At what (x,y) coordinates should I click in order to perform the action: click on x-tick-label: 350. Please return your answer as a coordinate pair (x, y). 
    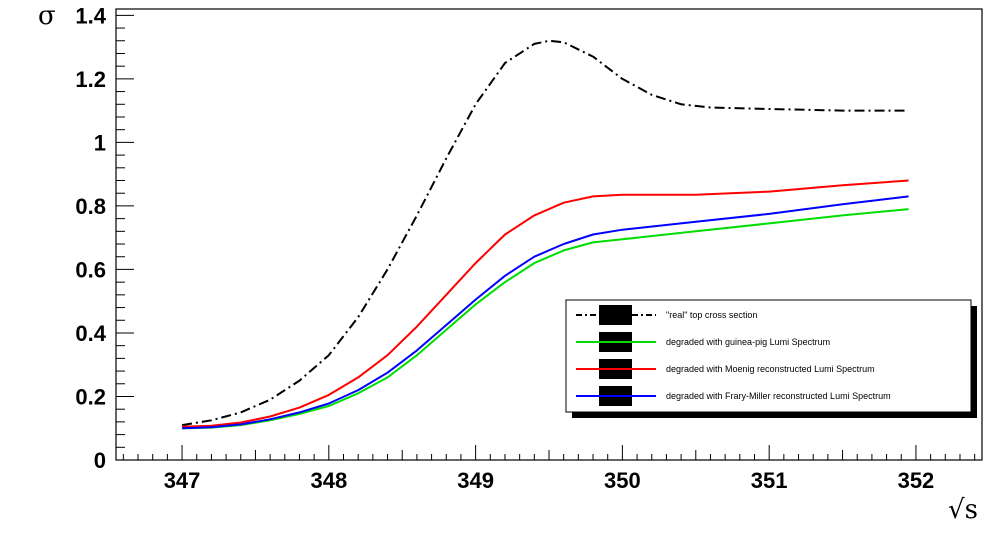
    Looking at the image, I should click on (622, 480).